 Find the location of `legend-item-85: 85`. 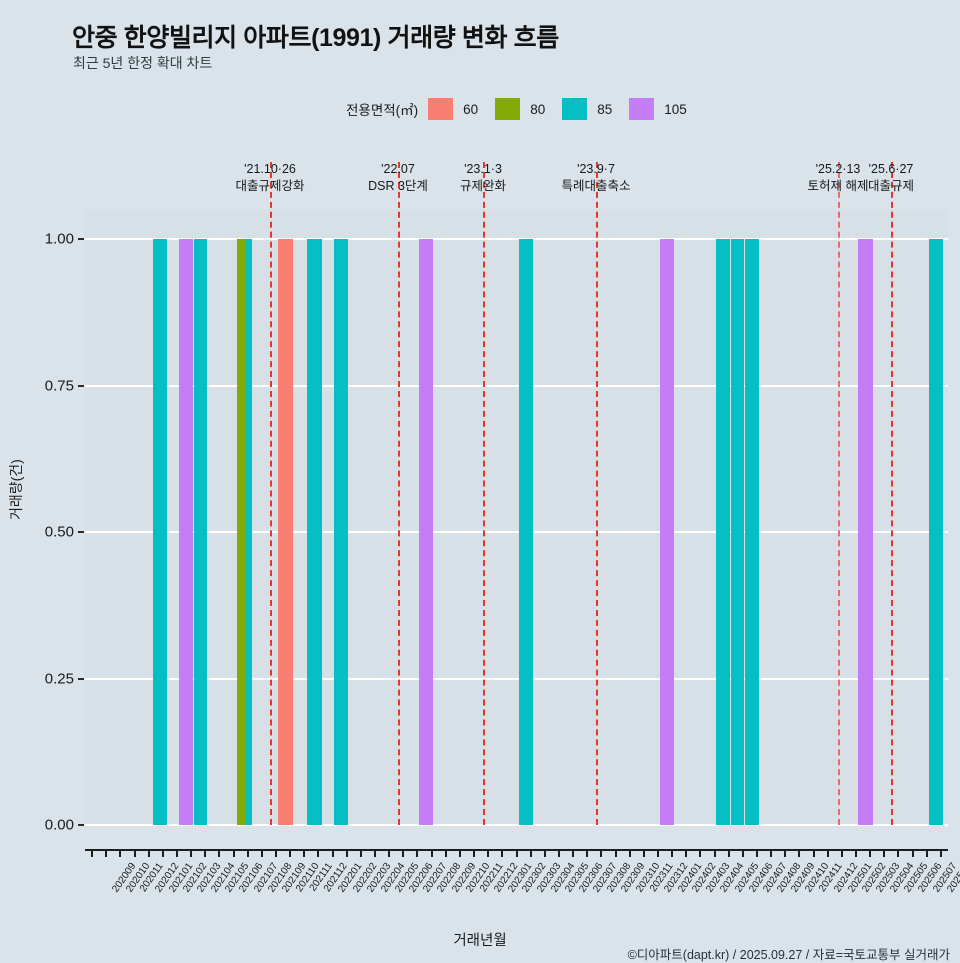

legend-item-85: 85 is located at coordinates (593, 109).